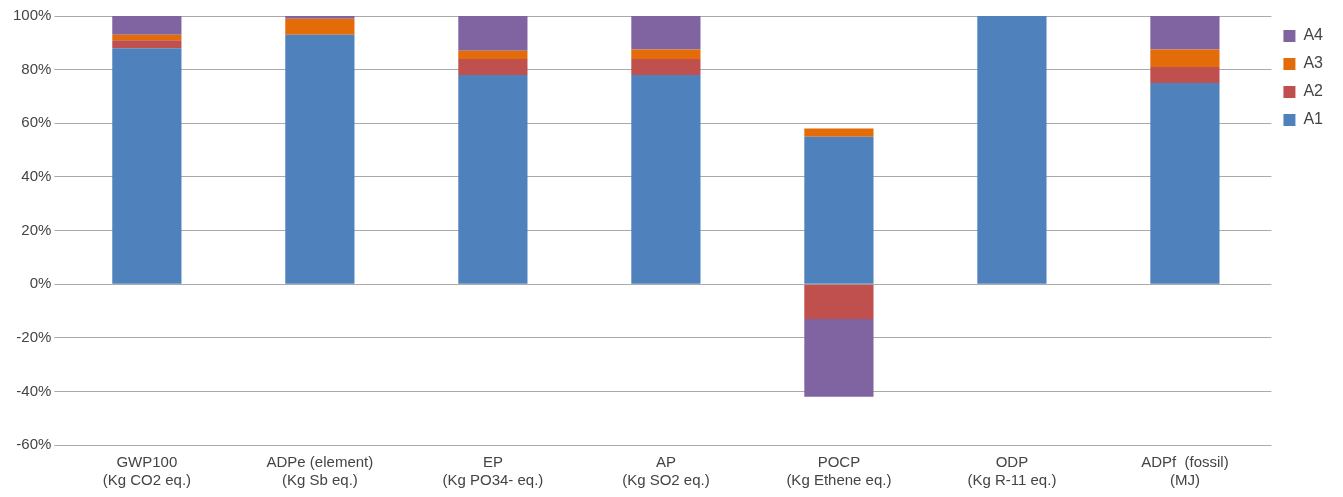 This screenshot has width=1343, height=497. Describe the element at coordinates (1185, 471) in the screenshot. I see `x-tick-label: ADPf (fossil) (MJ)` at that location.